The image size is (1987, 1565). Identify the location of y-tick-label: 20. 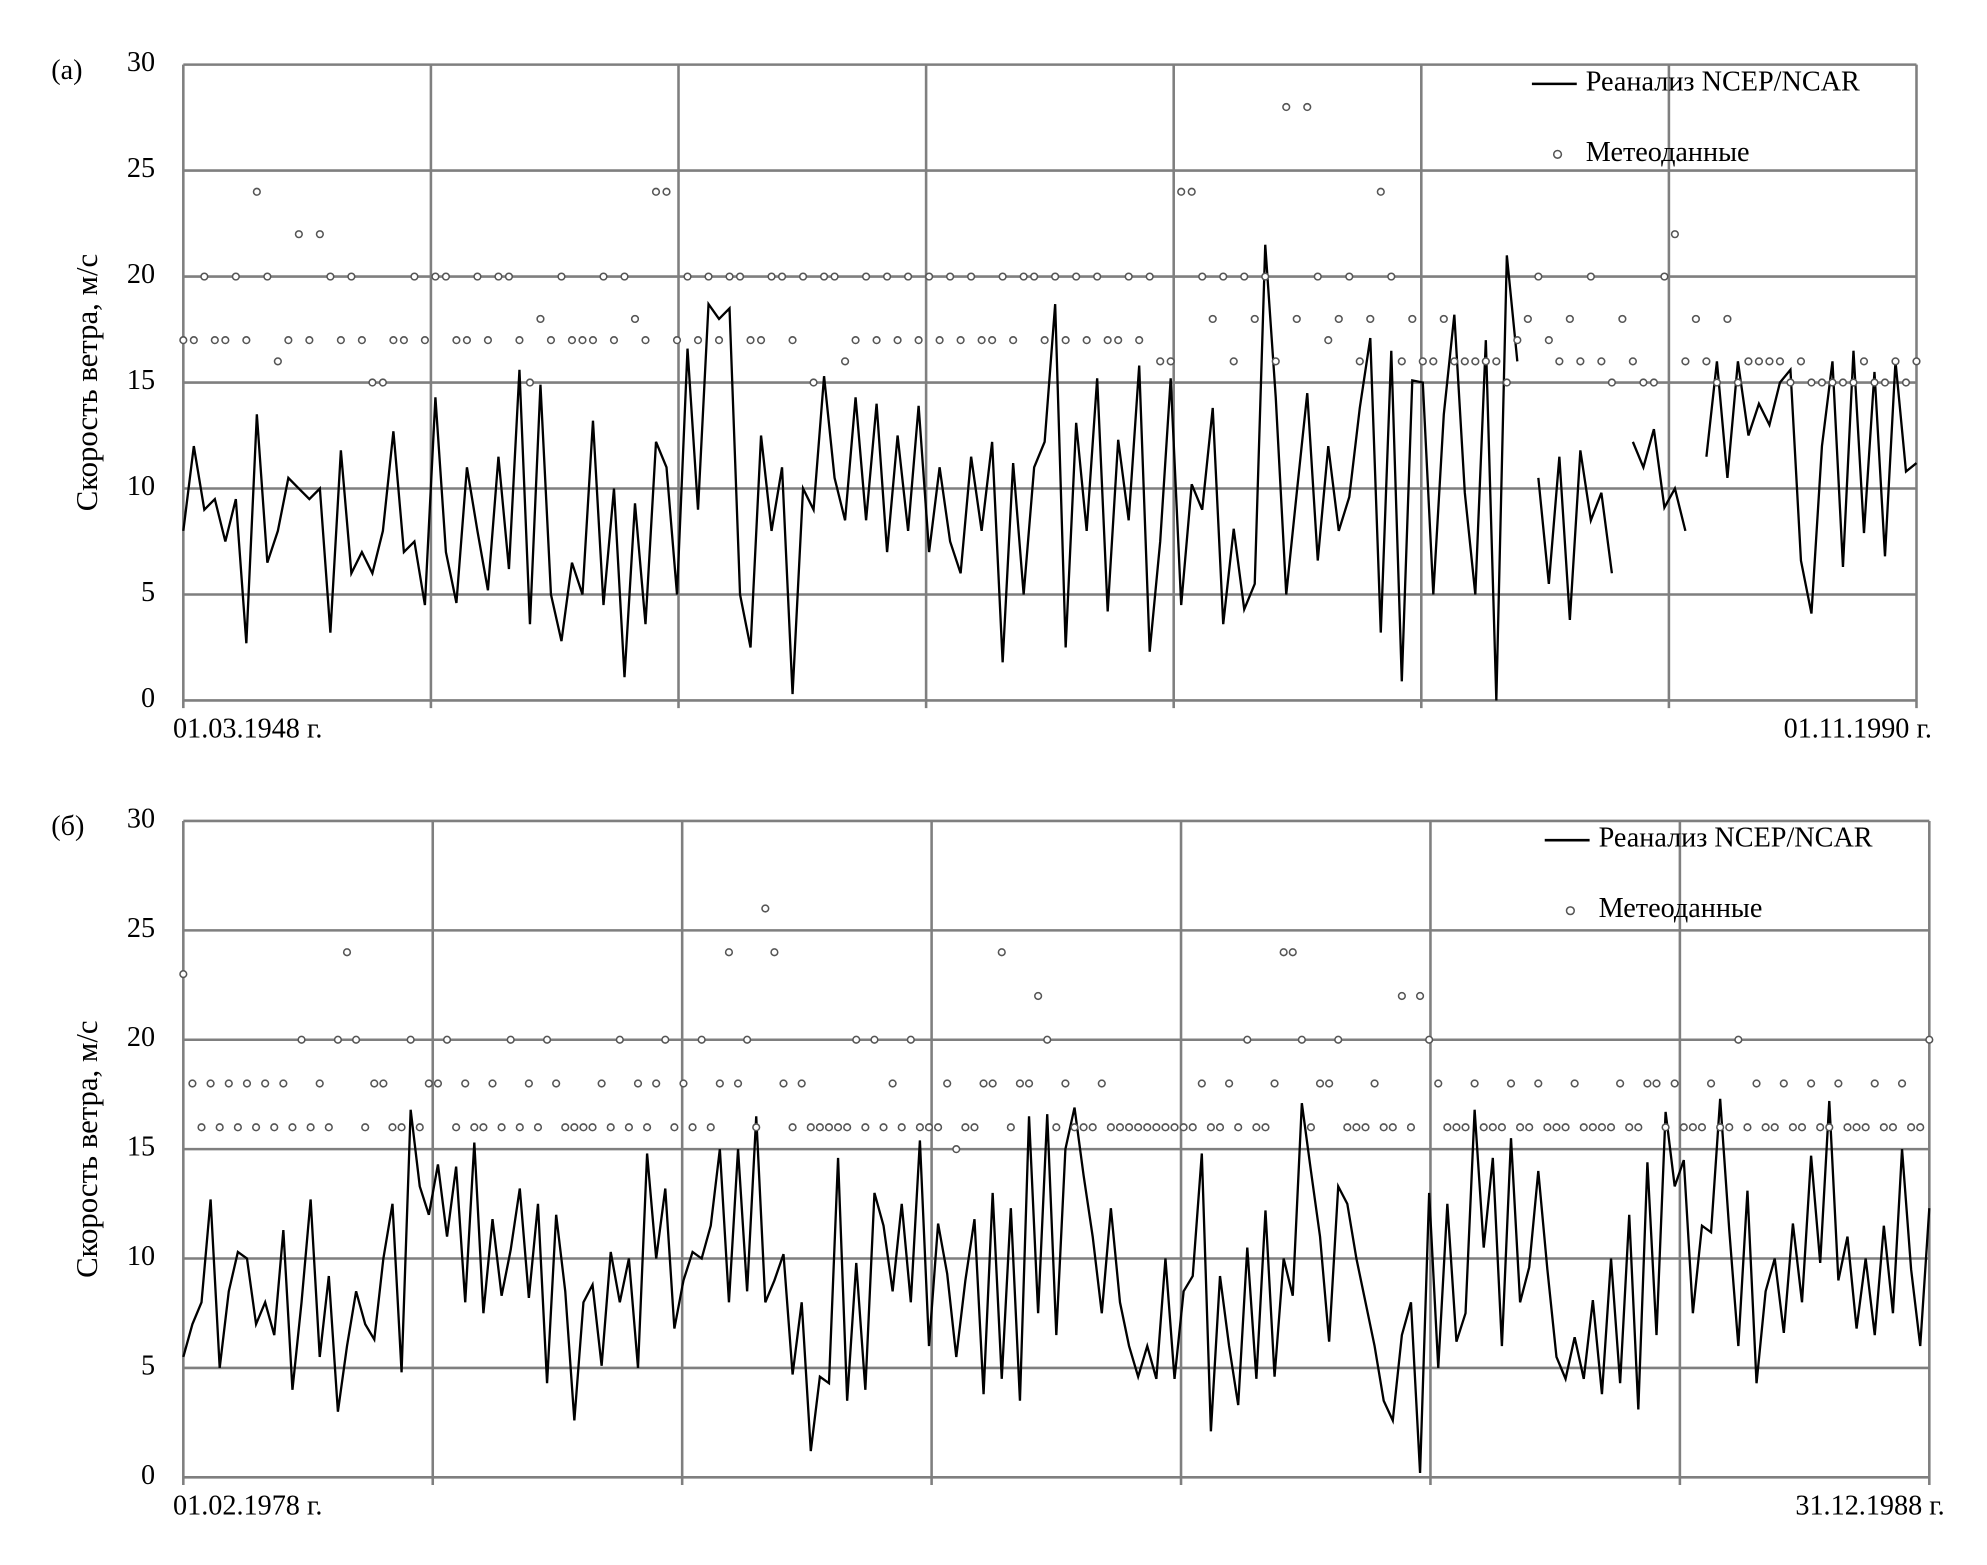
(141, 274).